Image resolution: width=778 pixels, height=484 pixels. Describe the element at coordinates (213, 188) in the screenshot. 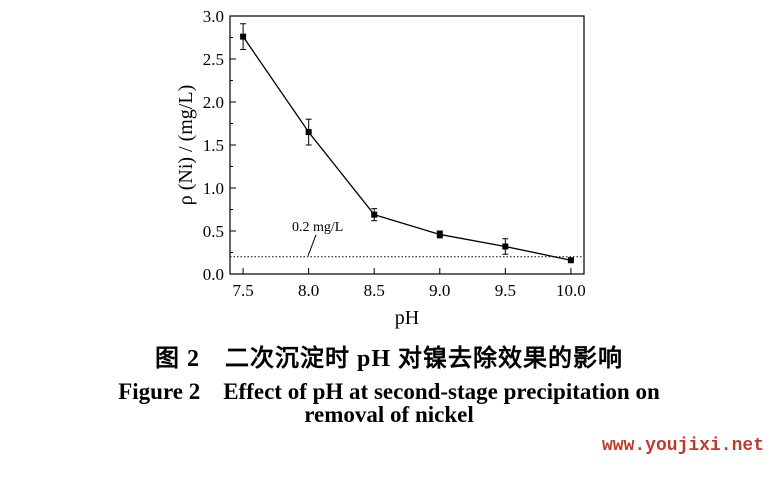

I see `y-tick-label: 1.0` at that location.